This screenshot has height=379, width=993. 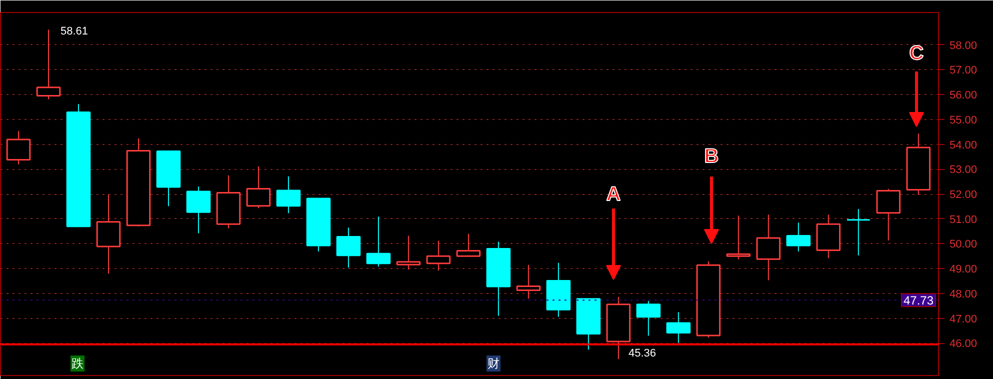 What do you see at coordinates (613, 195) in the screenshot?
I see `annotation: A` at bounding box center [613, 195].